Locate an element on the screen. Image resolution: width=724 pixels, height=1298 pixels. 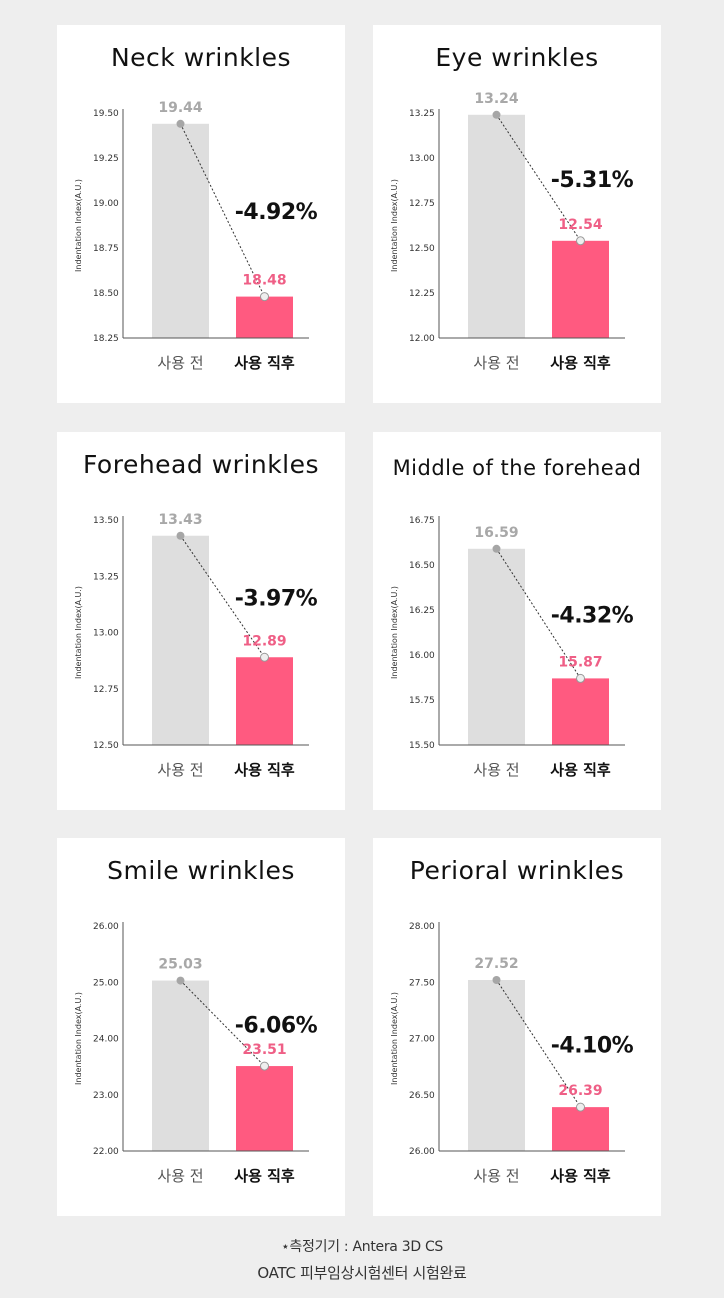
y-tick-label: 15.50 is located at coordinates (422, 746).